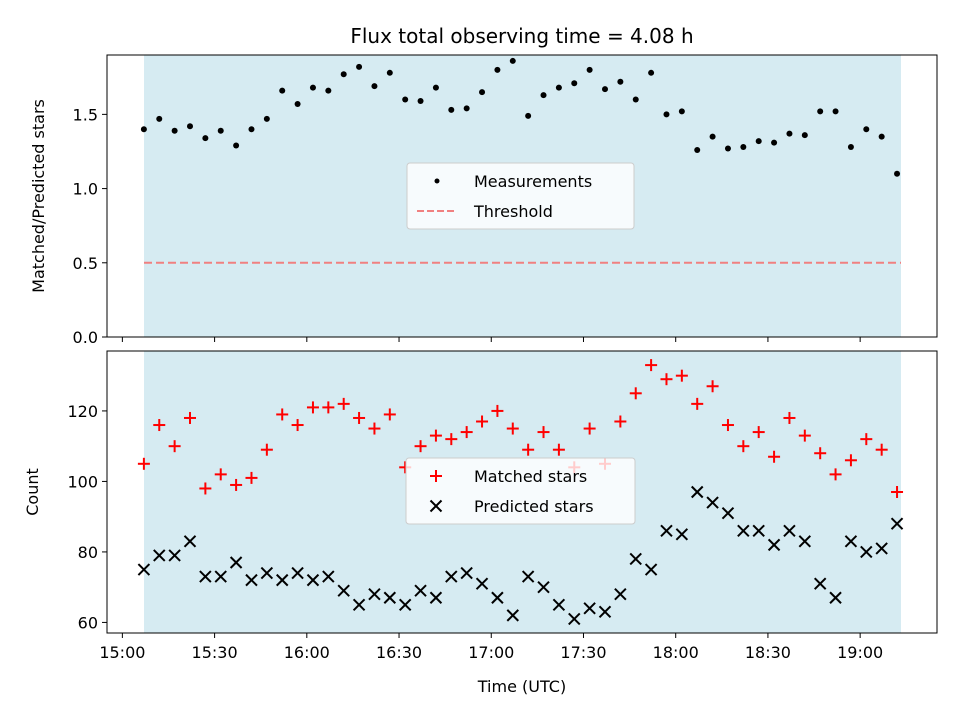 The height and width of the screenshot is (720, 960). I want to click on legend-predicted-label: Predicted stars, so click(534, 506).